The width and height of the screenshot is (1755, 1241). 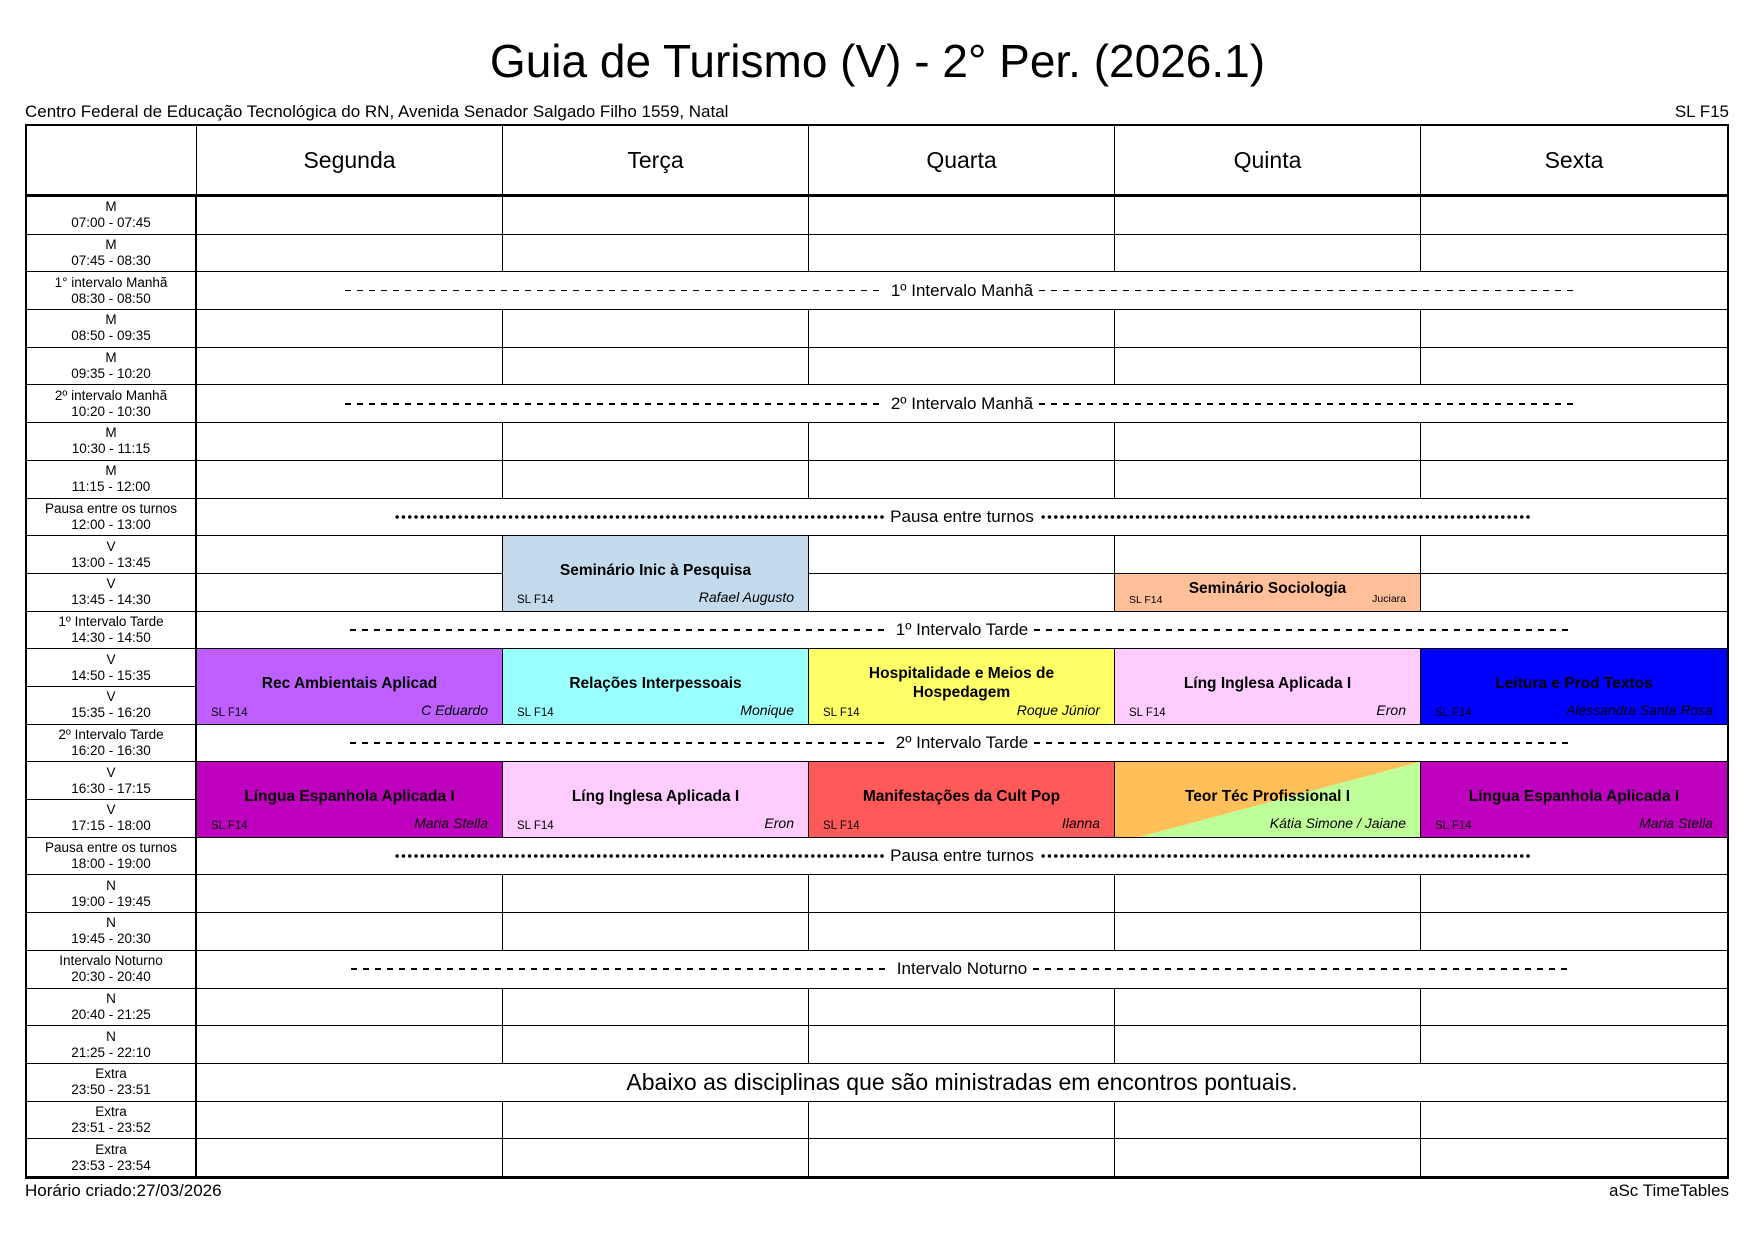 What do you see at coordinates (350, 161) in the screenshot?
I see `day-header-0: Segunda` at bounding box center [350, 161].